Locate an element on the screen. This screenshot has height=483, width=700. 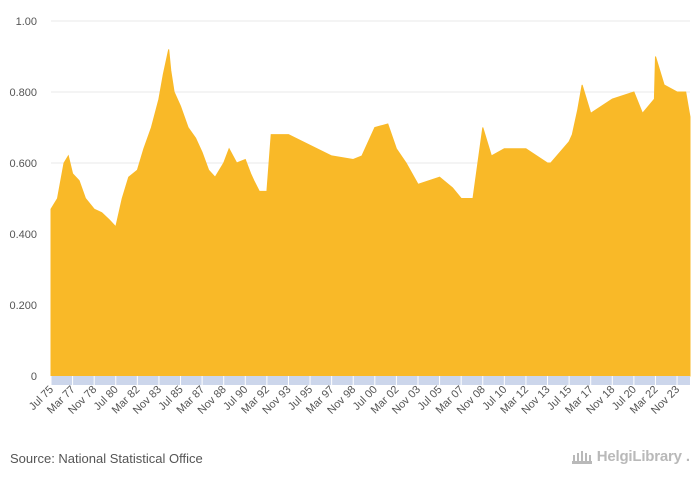
source-label: Source: National Statistical Office is located at coordinates (106, 458).